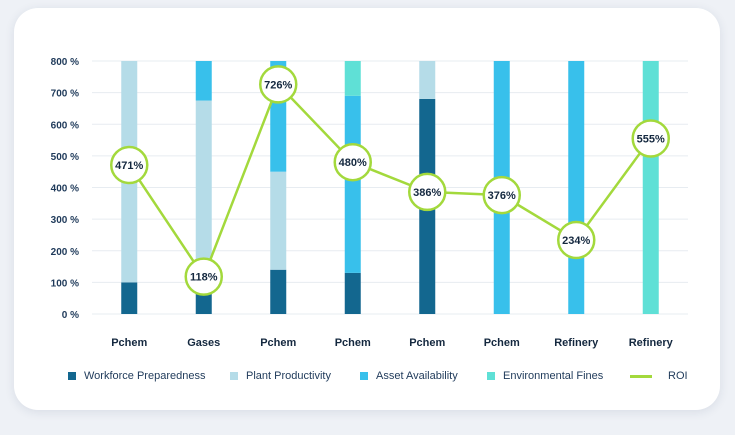 Image resolution: width=735 pixels, height=435 pixels. I want to click on roi-data-label: 555%, so click(651, 139).